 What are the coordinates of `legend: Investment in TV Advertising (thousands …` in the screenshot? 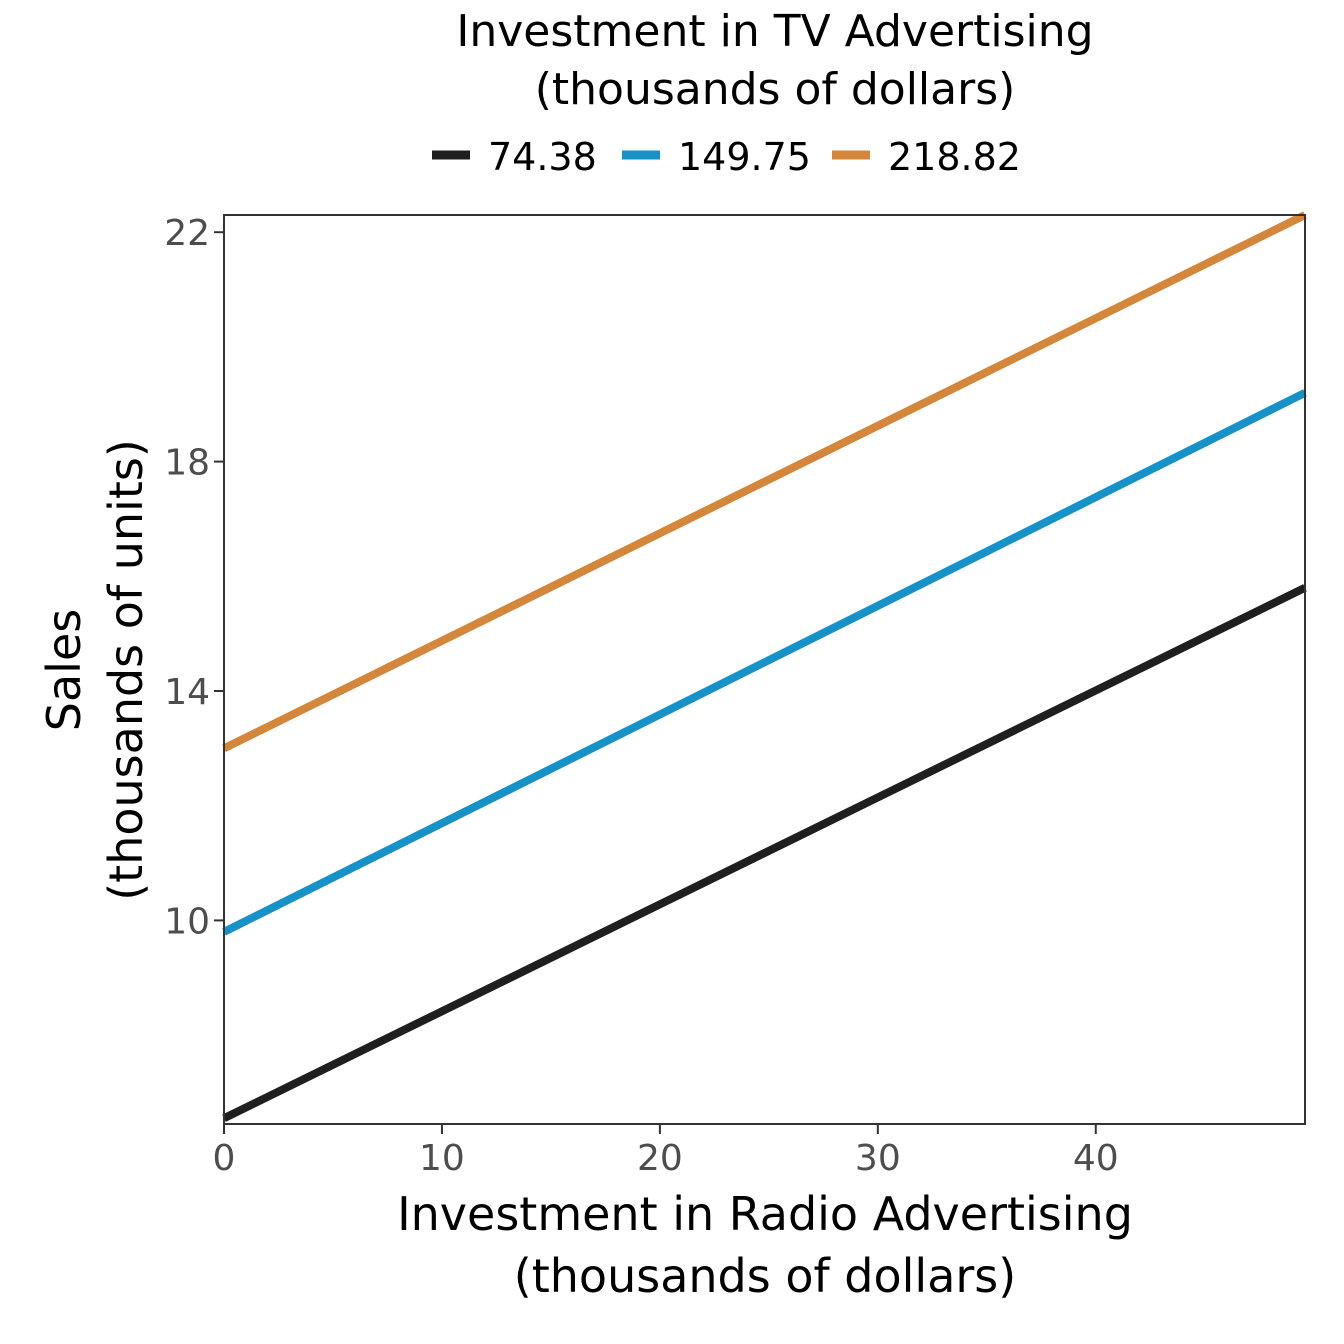 It's located at (763, 92).